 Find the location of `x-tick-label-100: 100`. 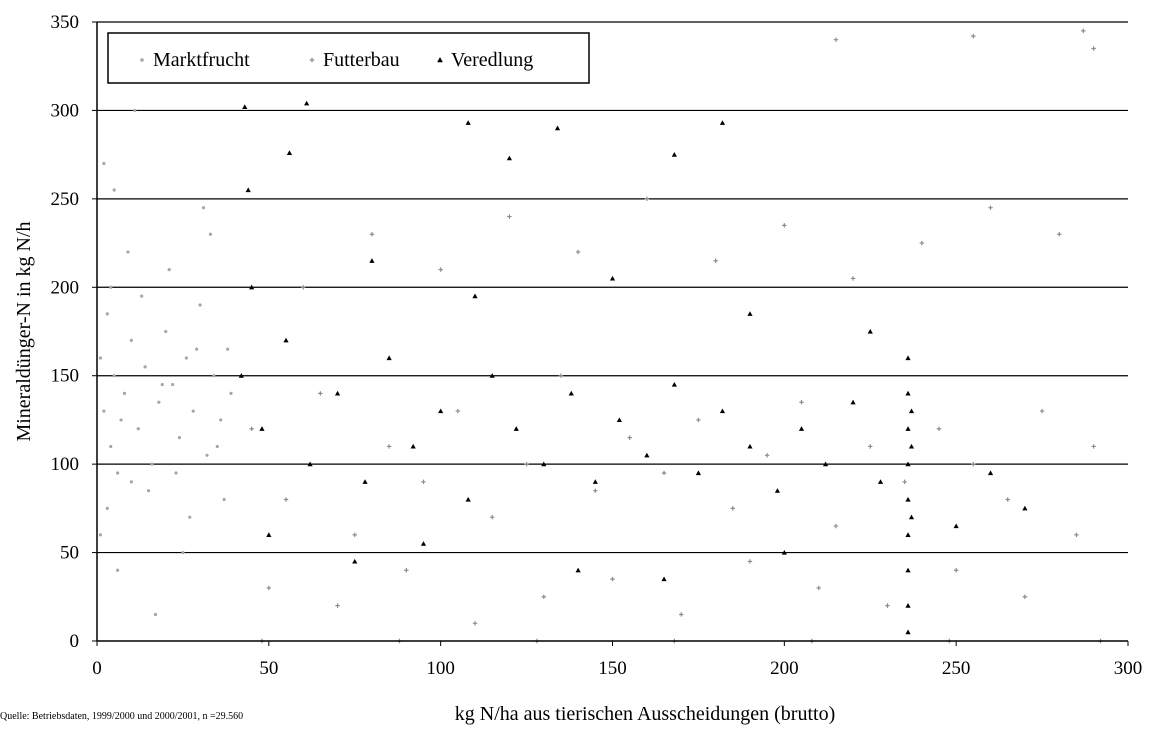

x-tick-label-100: 100 is located at coordinates (440, 668).